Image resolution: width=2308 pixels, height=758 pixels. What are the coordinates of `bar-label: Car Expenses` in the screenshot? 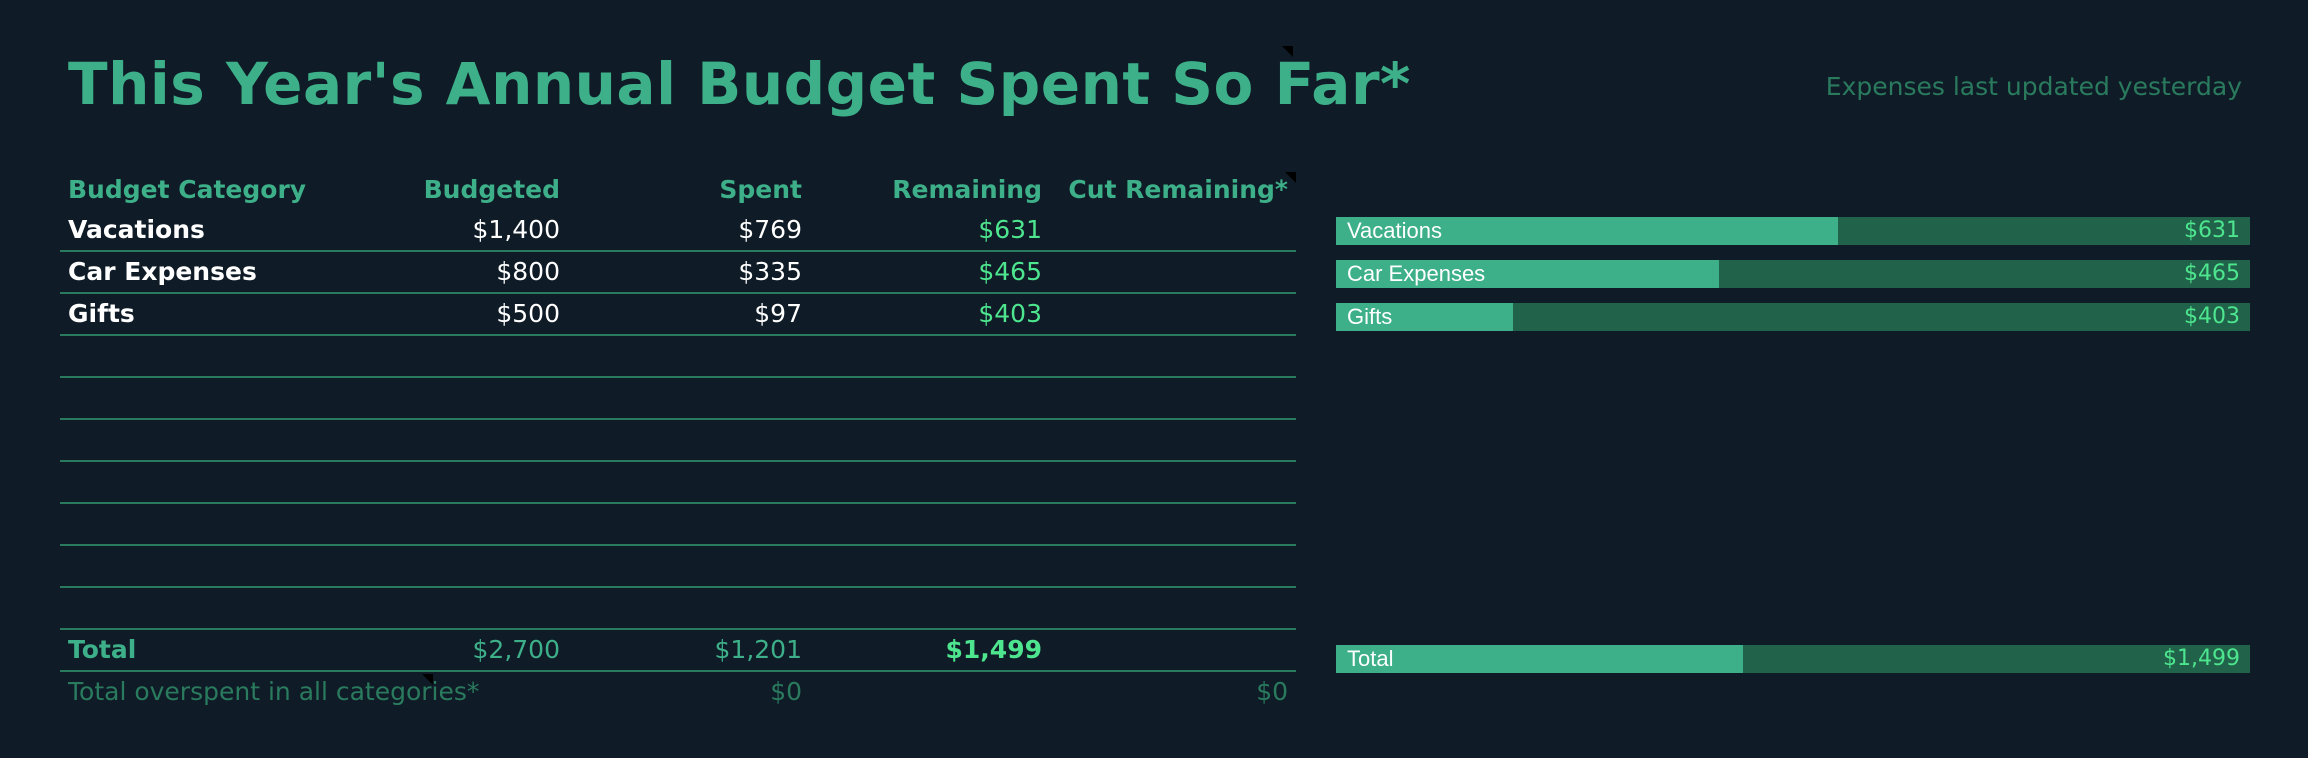 It's located at (1416, 273).